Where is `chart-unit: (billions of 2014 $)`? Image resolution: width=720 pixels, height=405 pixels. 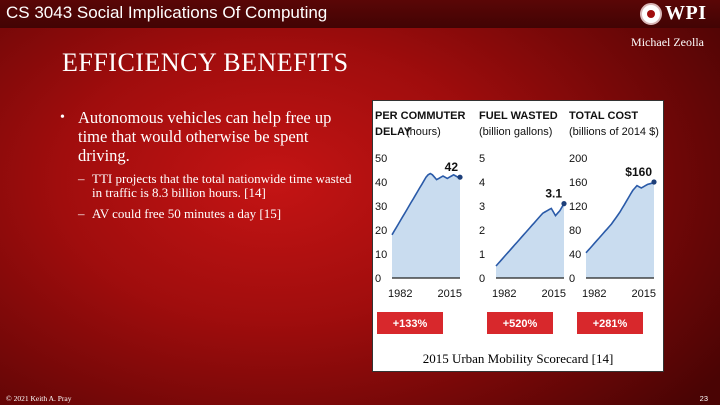 chart-unit: (billions of 2014 $) is located at coordinates (614, 132).